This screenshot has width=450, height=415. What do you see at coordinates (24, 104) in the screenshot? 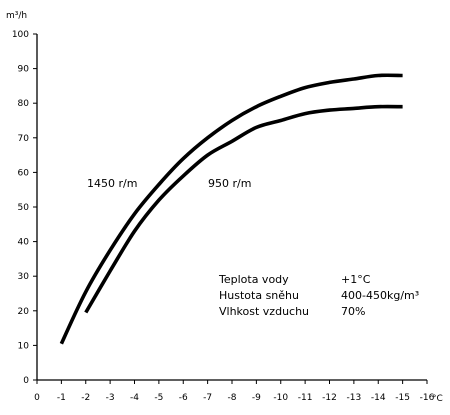
I see `y-tick-label: 80` at bounding box center [24, 104].